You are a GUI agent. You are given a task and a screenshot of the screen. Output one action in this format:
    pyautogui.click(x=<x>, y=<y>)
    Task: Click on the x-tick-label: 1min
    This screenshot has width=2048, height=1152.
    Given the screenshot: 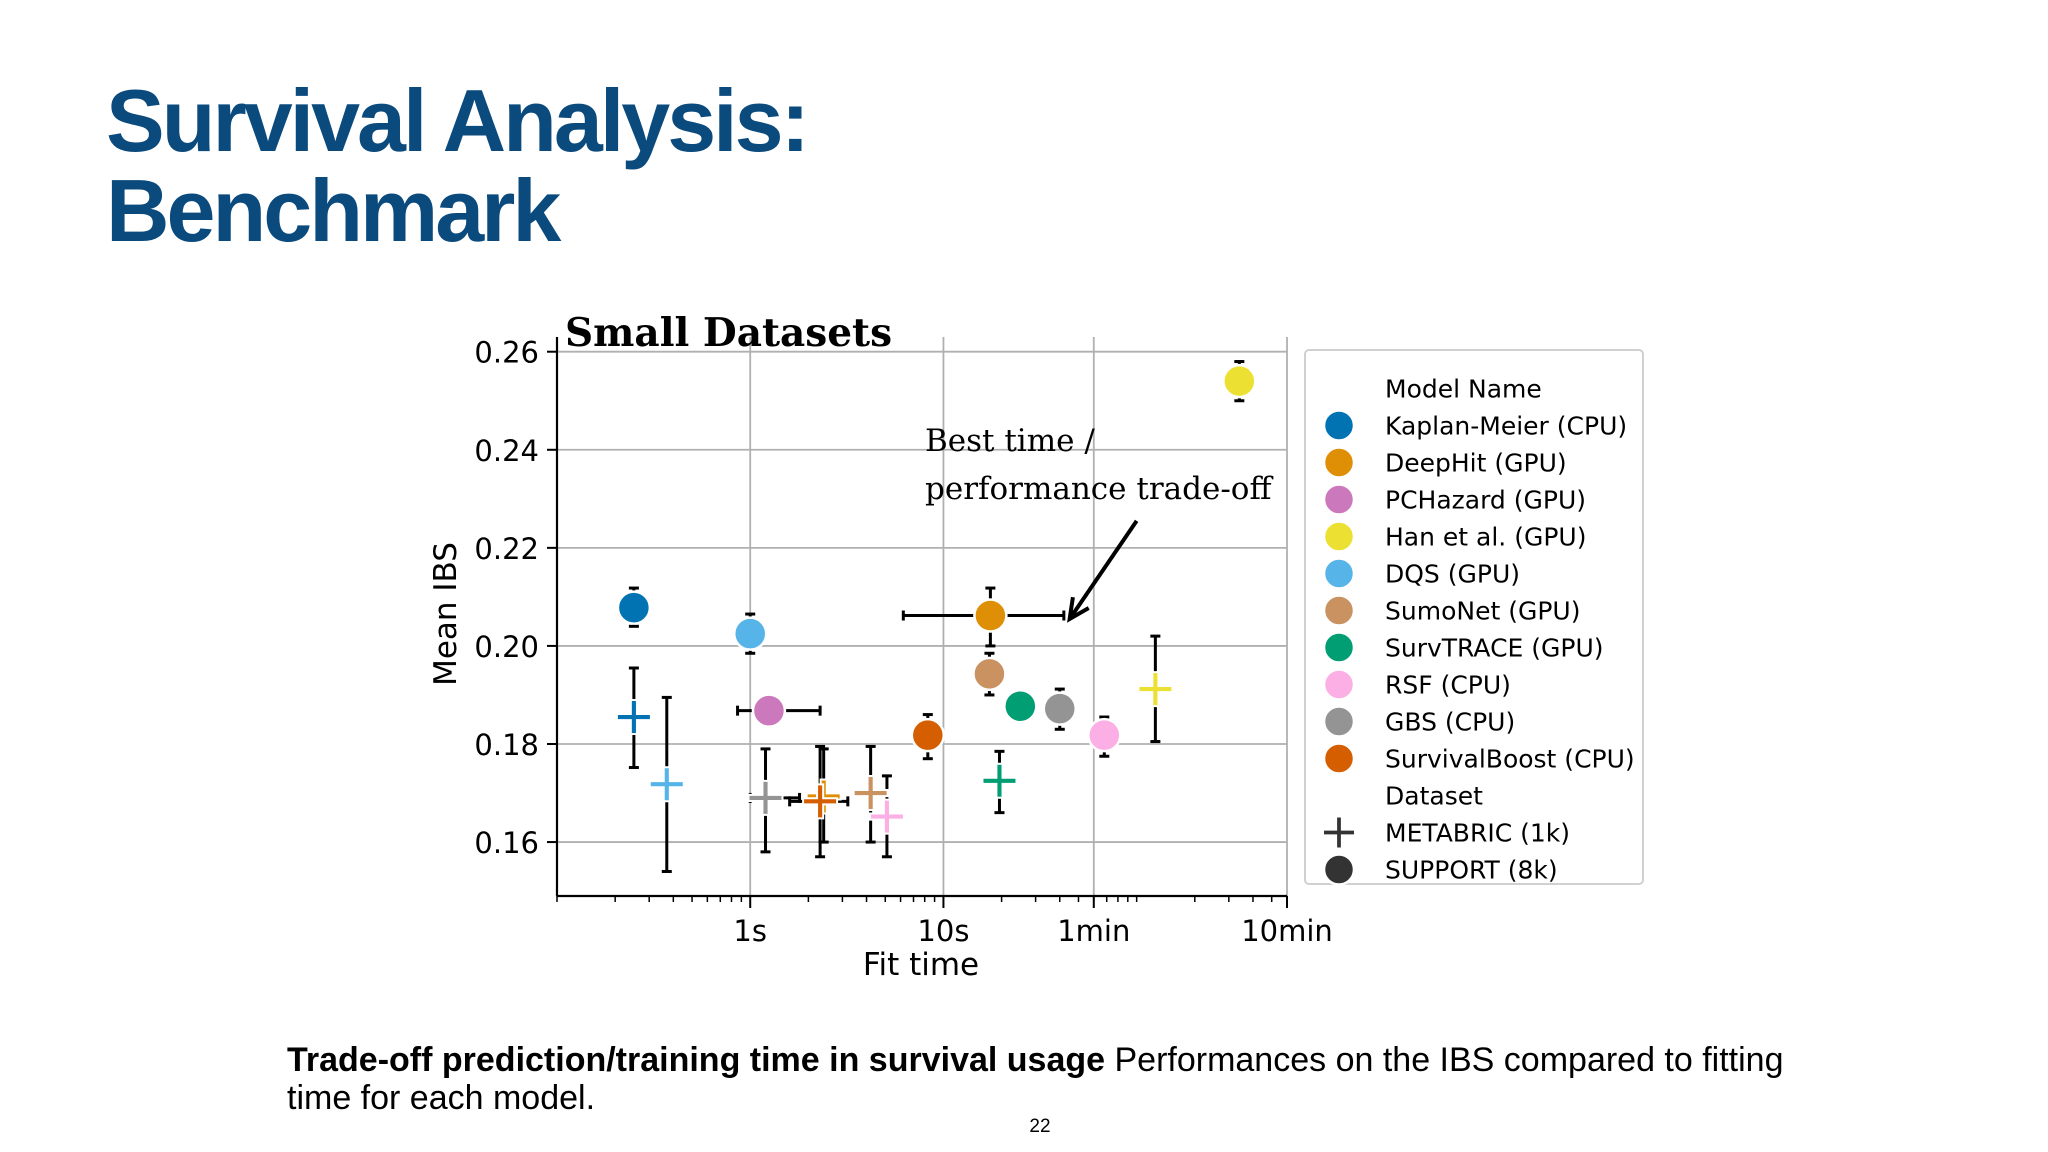 What is the action you would take?
    pyautogui.click(x=1093, y=931)
    